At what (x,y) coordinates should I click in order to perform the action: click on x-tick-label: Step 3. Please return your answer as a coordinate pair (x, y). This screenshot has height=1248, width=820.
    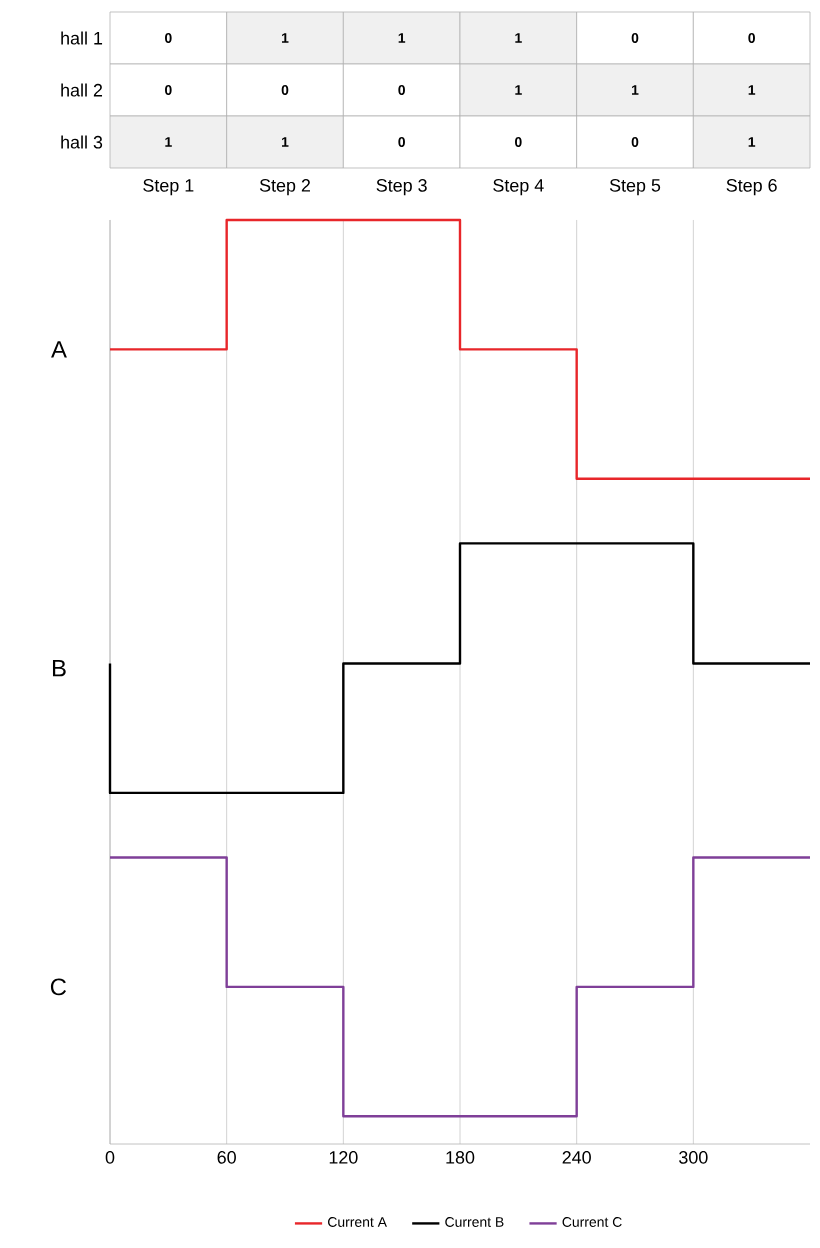
    Looking at the image, I should click on (401, 187).